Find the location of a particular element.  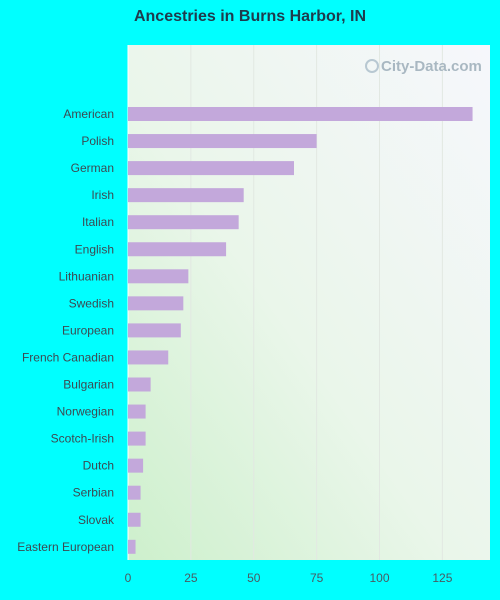

category-label: Italian is located at coordinates (98, 222).